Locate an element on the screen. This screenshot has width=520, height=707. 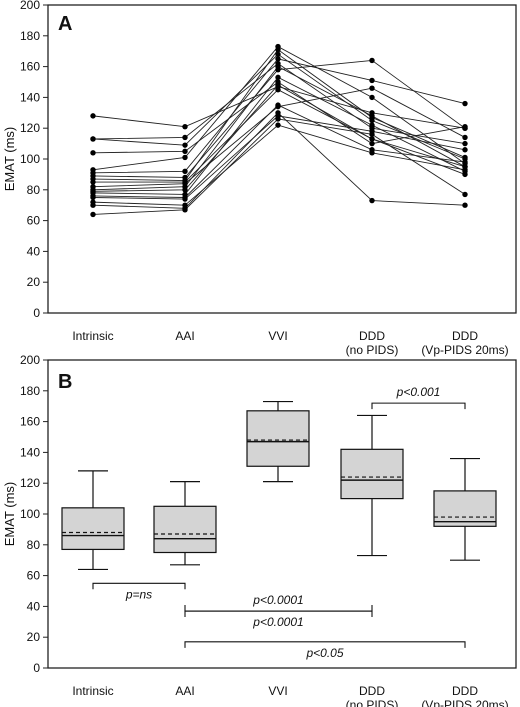
panel-a-y-axis-label: EMAT (ms) is located at coordinates (9, 159).